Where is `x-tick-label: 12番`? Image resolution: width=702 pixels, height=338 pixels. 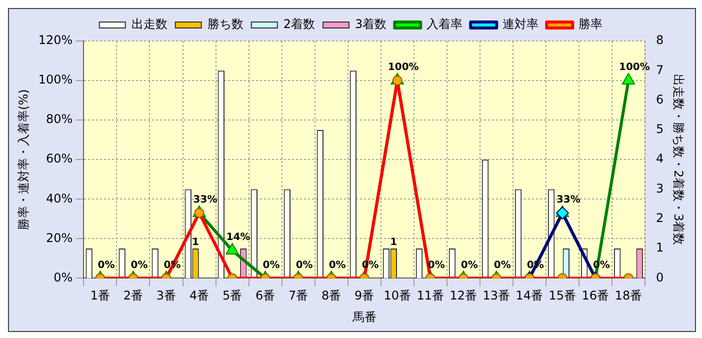 x-tick-label: 12番 is located at coordinates (464, 295).